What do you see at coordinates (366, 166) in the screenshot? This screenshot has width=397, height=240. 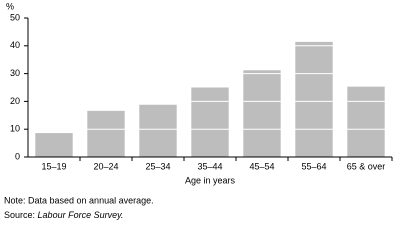 I see `x-tick-label: 65 & over` at bounding box center [366, 166].